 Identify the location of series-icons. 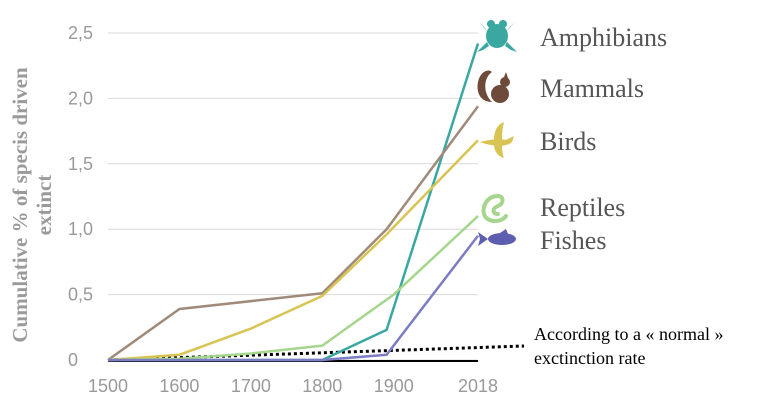
(497, 133).